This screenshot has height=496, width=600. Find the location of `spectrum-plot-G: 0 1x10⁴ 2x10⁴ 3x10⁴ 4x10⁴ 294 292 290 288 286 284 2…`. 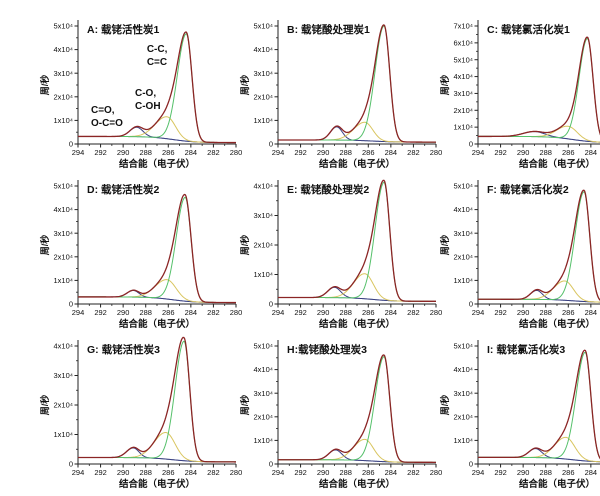

spectrum-plot-G: 0 1x10⁴ 2x10⁴ 3x10⁴ 4x10⁴ 294 292 290 288 286 284 2… is located at coordinates (140, 413).